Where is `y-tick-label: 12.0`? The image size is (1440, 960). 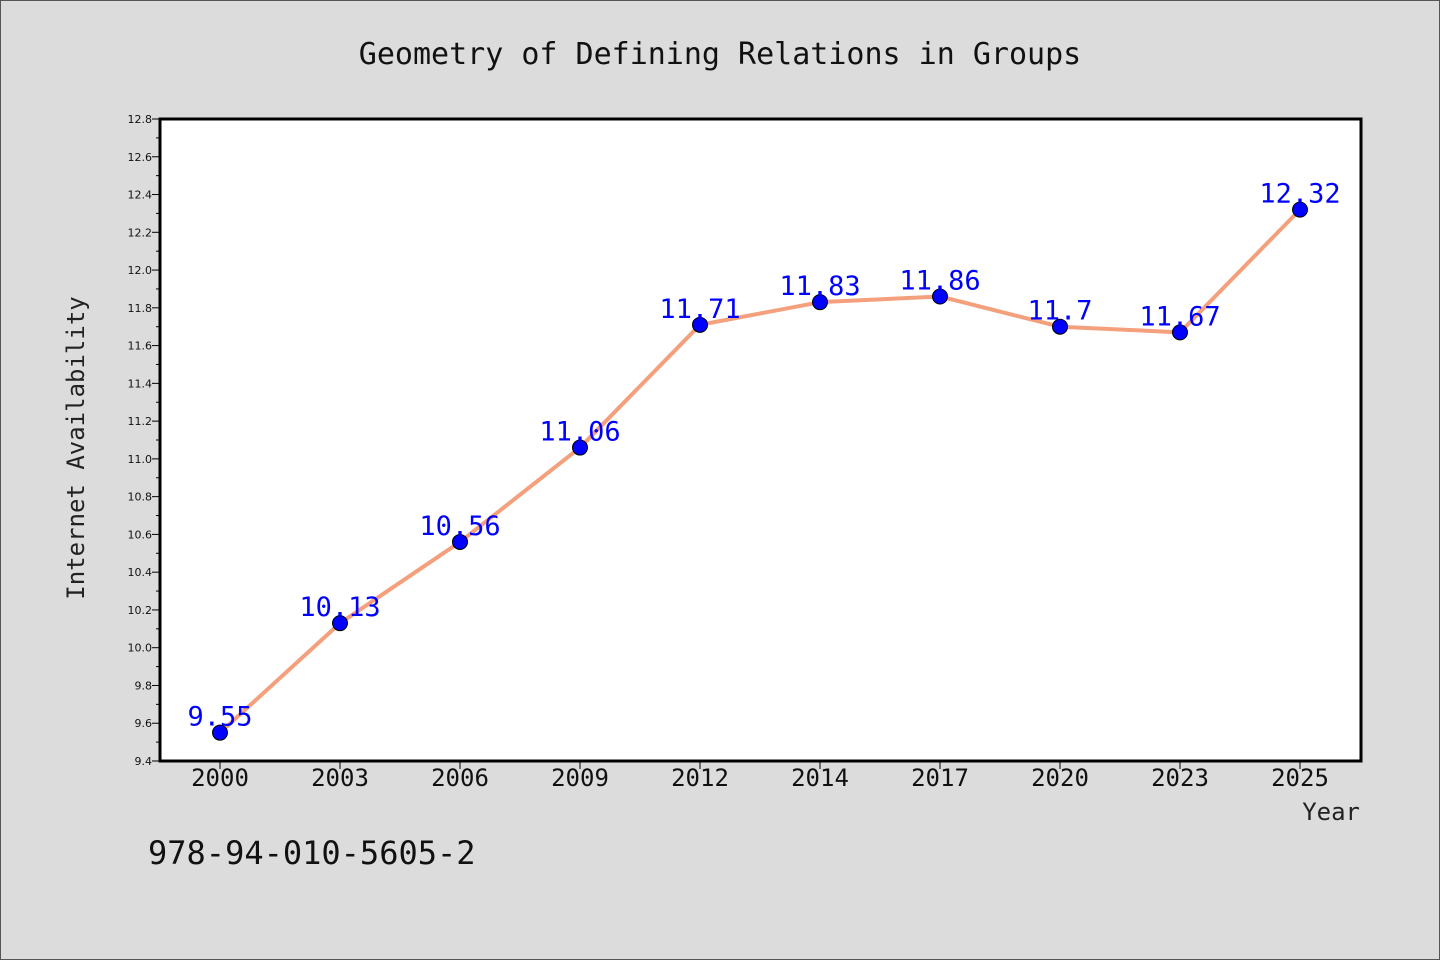 y-tick-label: 12.0 is located at coordinates (140, 270).